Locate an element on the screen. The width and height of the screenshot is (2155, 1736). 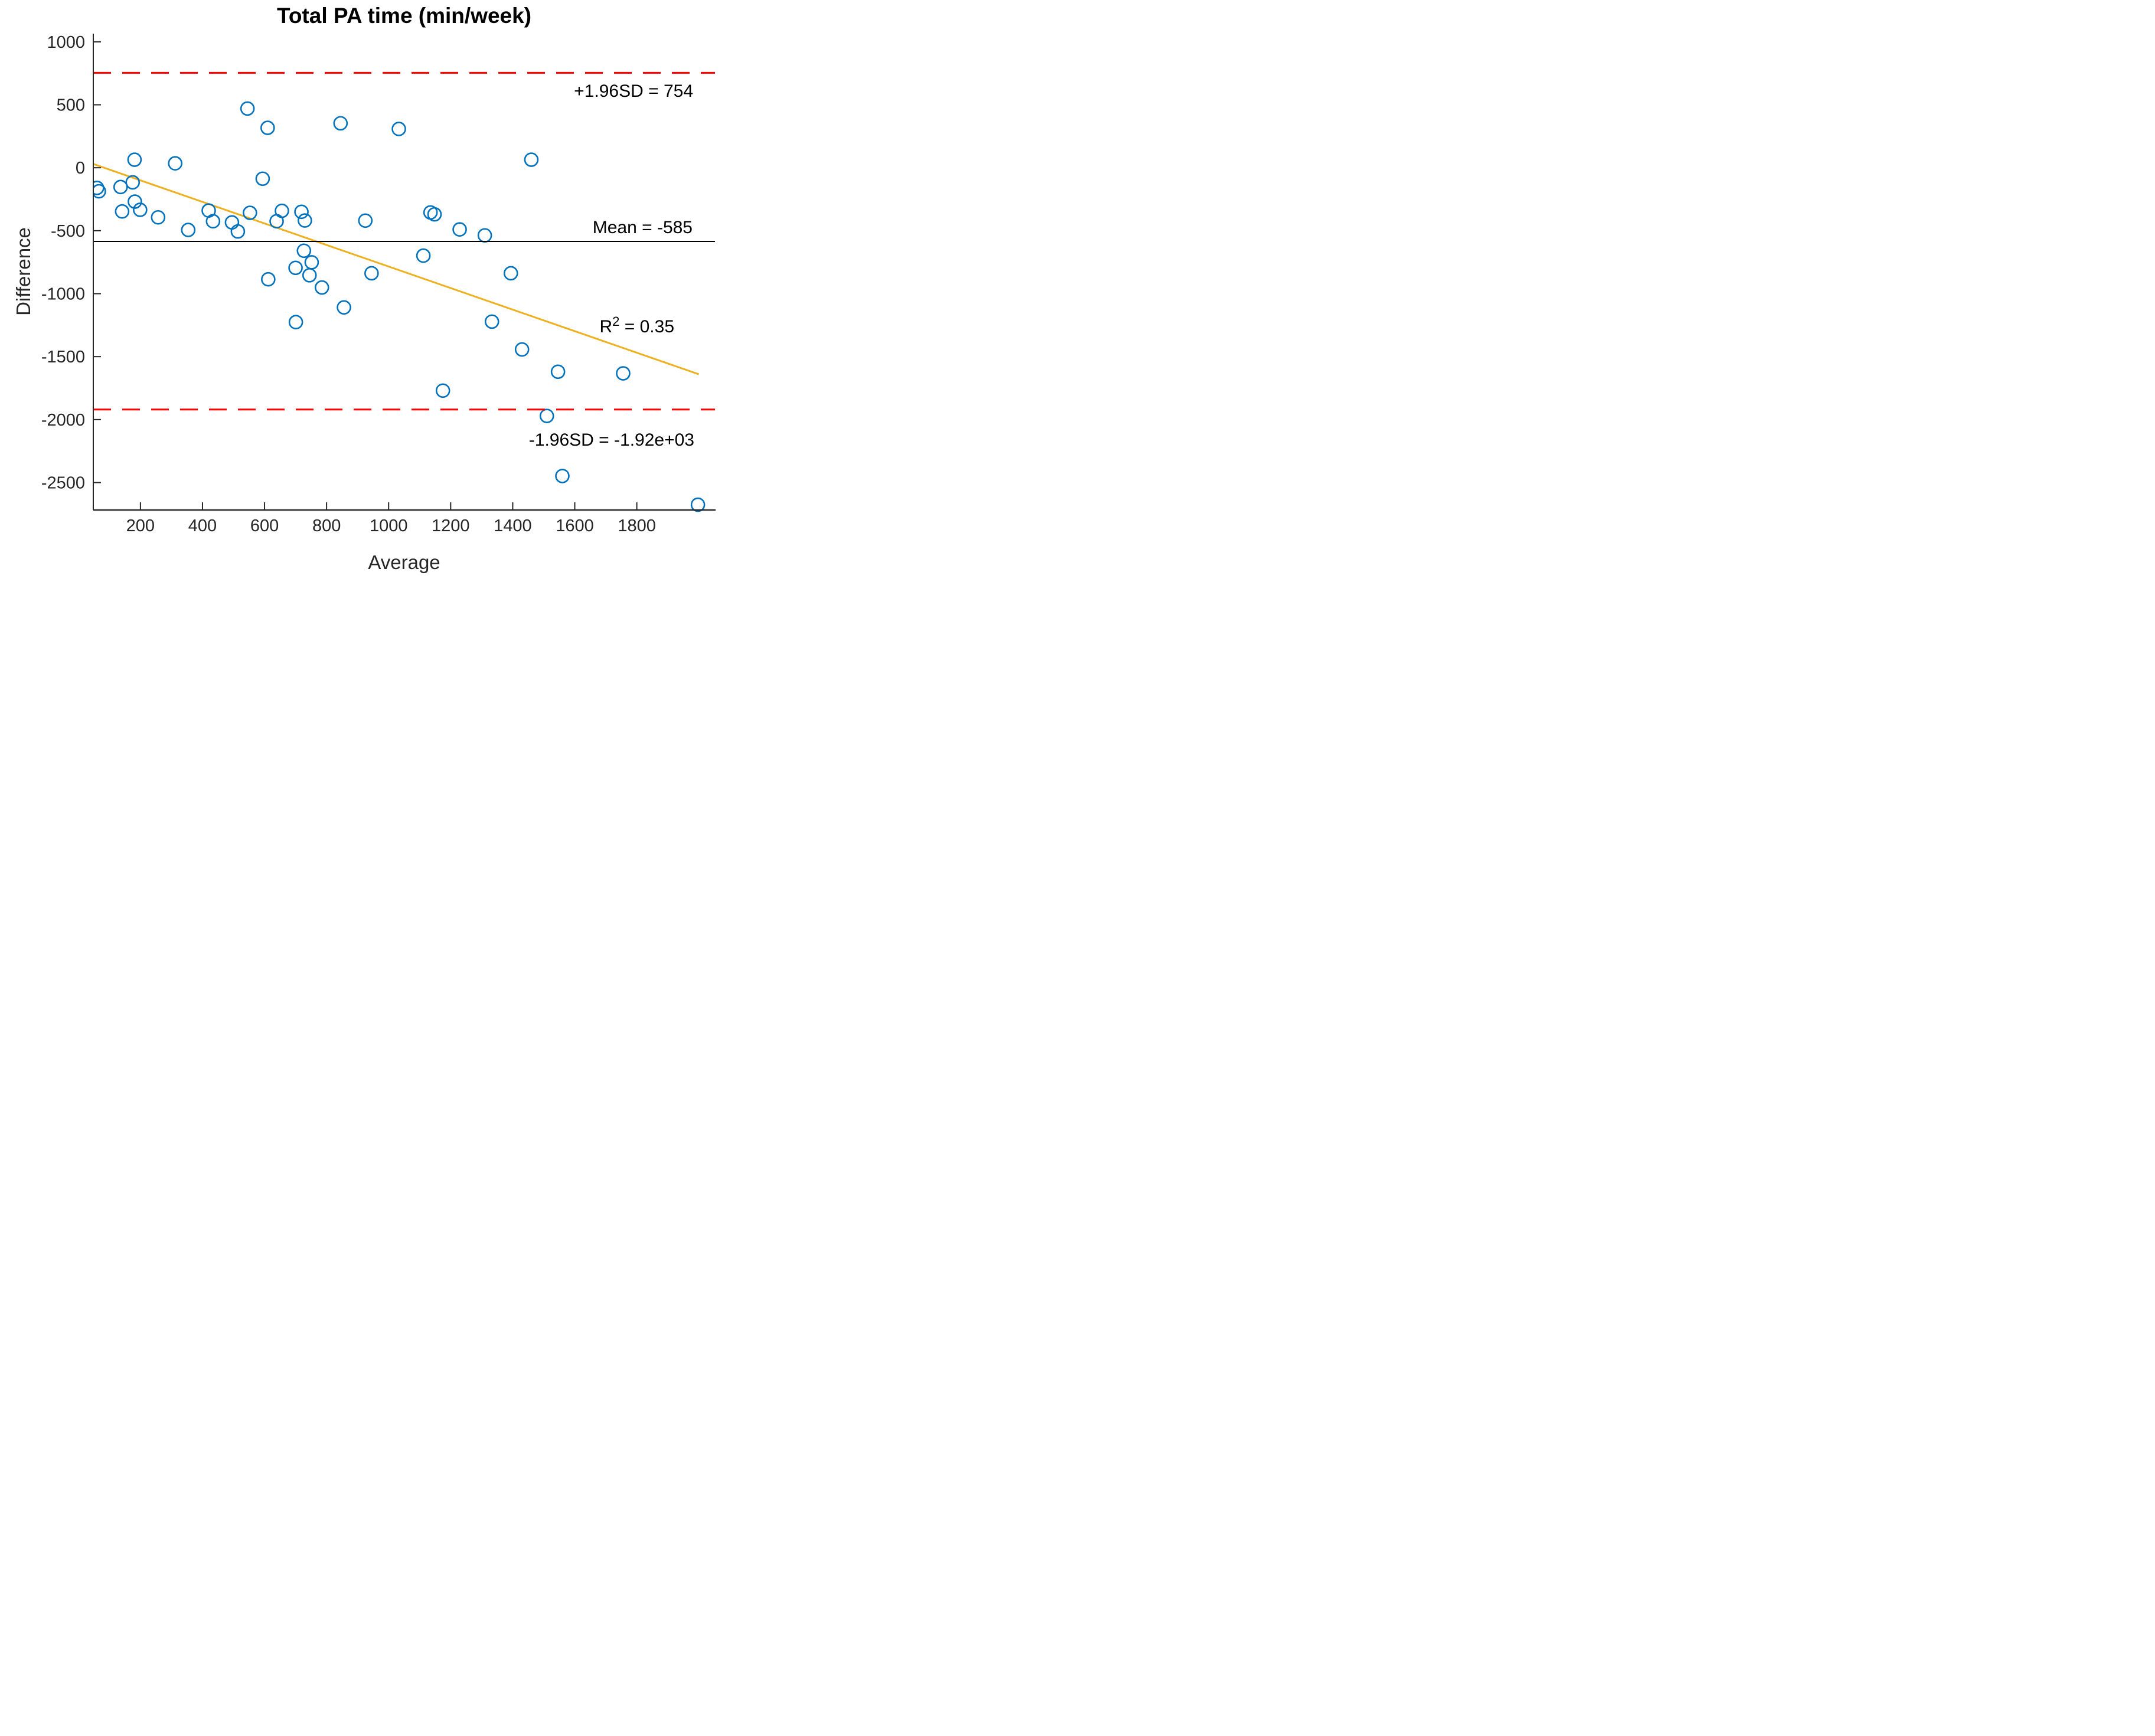
x-tick-label: 600 is located at coordinates (264, 525).